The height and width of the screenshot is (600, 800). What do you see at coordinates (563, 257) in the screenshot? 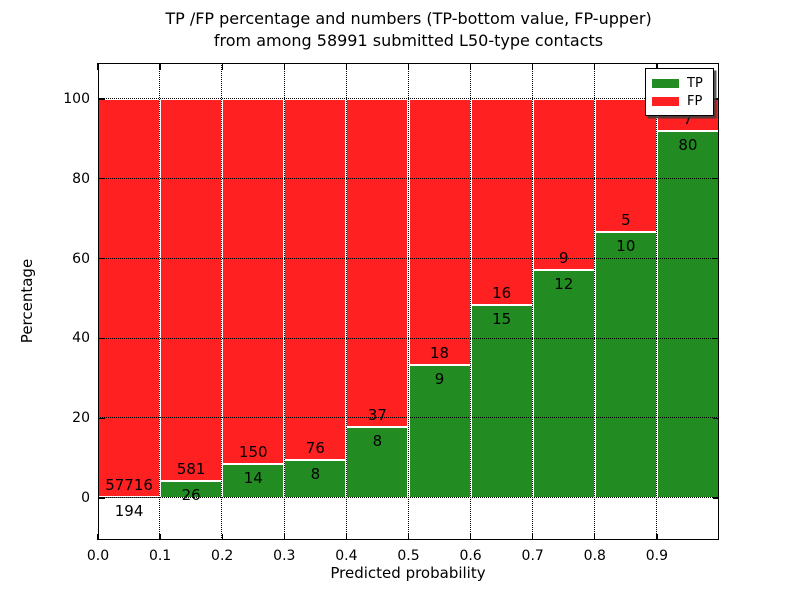
I see `bar-fp-count-label: 9` at bounding box center [563, 257].